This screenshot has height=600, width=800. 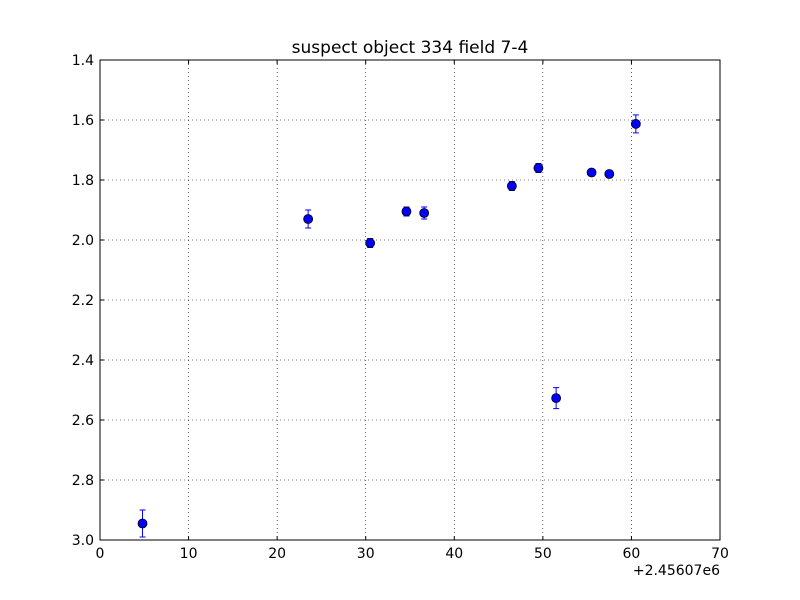 What do you see at coordinates (83, 61) in the screenshot?
I see `y-tick-label: 1.4` at bounding box center [83, 61].